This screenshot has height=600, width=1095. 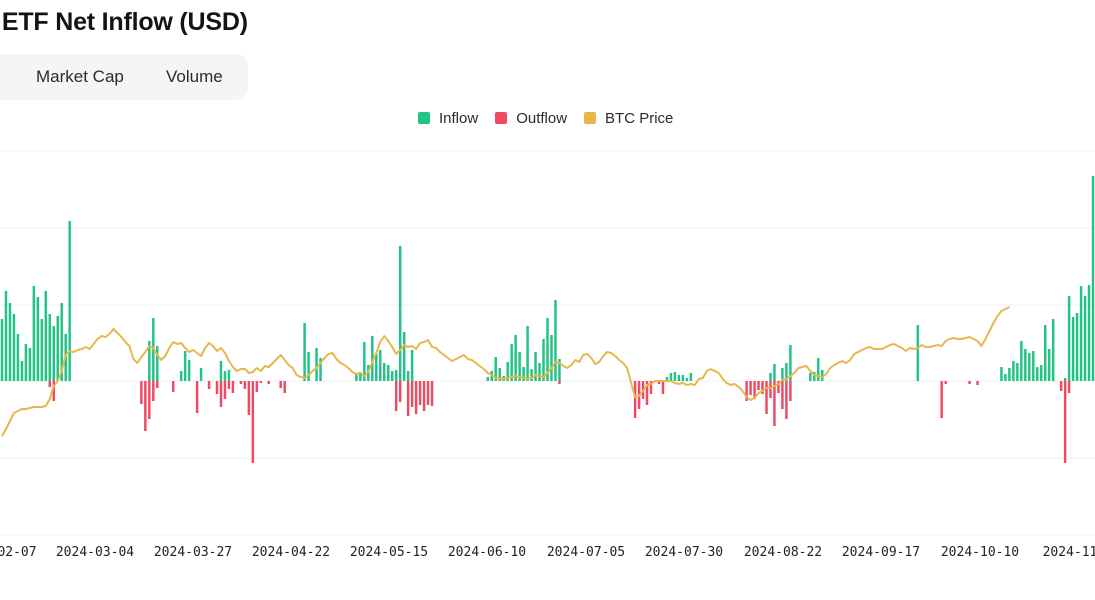 I want to click on page-title: t ETF Net Inflow (USD), so click(x=124, y=22).